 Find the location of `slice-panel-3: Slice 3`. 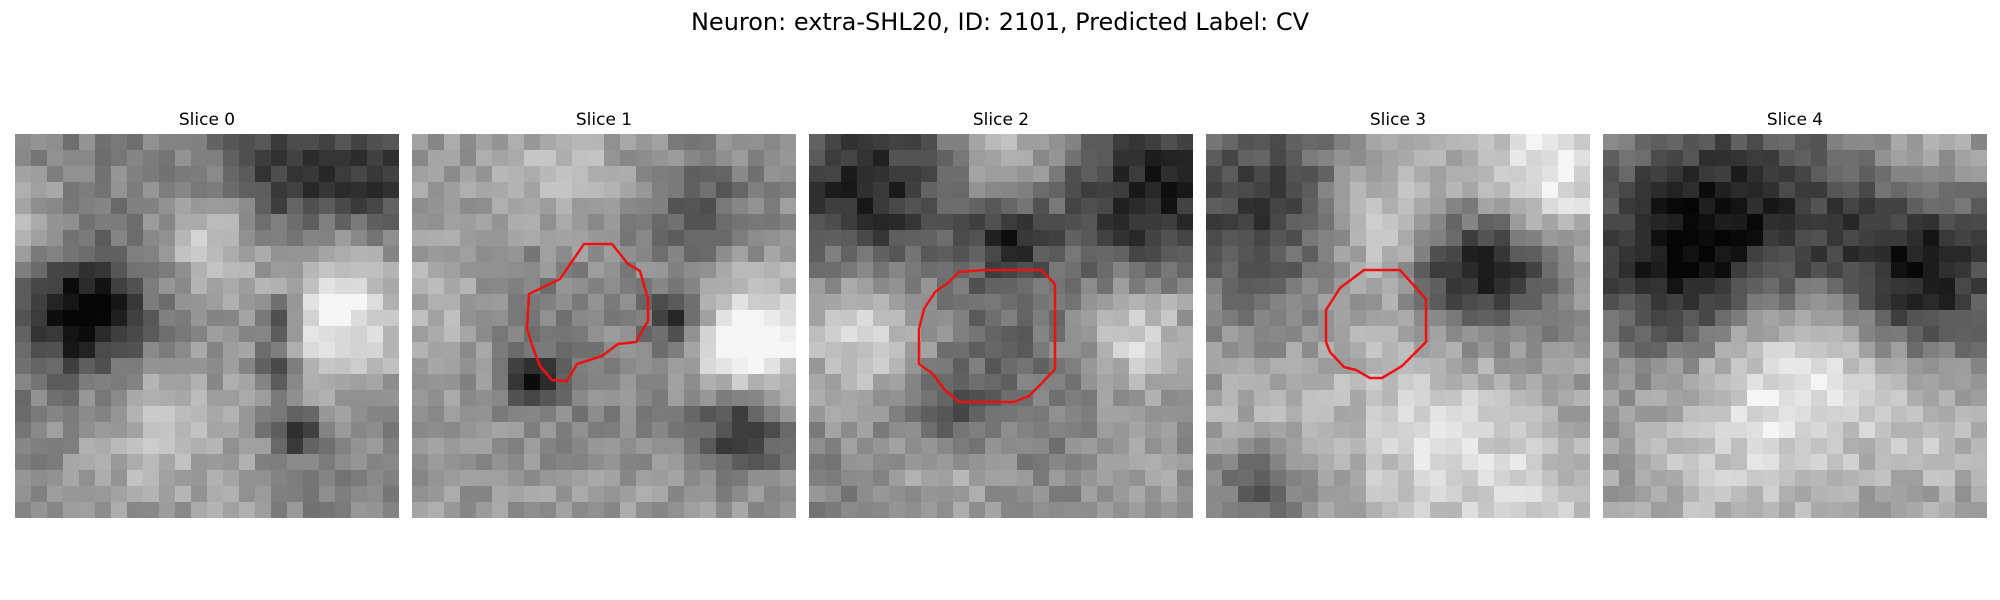

slice-panel-3: Slice 3 is located at coordinates (1398, 313).